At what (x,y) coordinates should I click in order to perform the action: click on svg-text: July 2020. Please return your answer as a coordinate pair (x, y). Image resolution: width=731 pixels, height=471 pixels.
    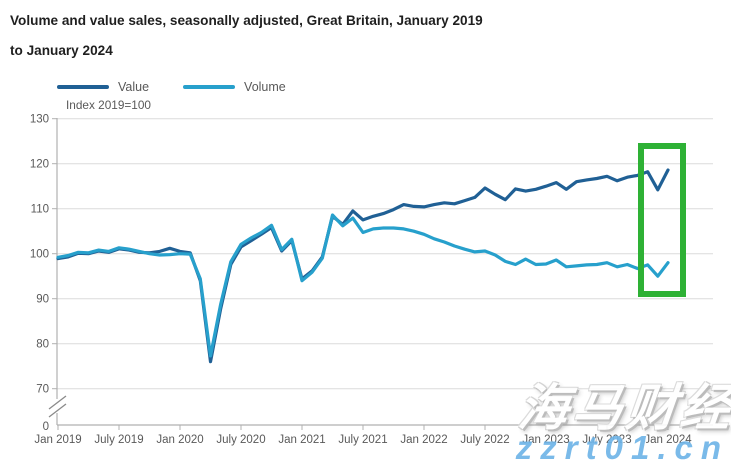
    Looking at the image, I should click on (240, 440).